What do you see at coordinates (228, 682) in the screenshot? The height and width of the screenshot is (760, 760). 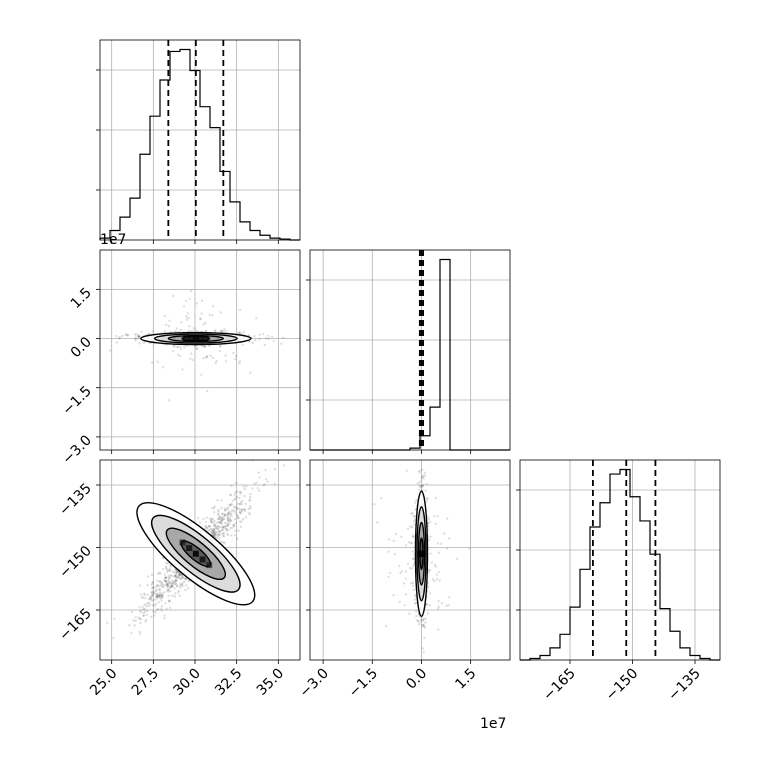 I see `x-tick-label: 32.5` at bounding box center [228, 682].